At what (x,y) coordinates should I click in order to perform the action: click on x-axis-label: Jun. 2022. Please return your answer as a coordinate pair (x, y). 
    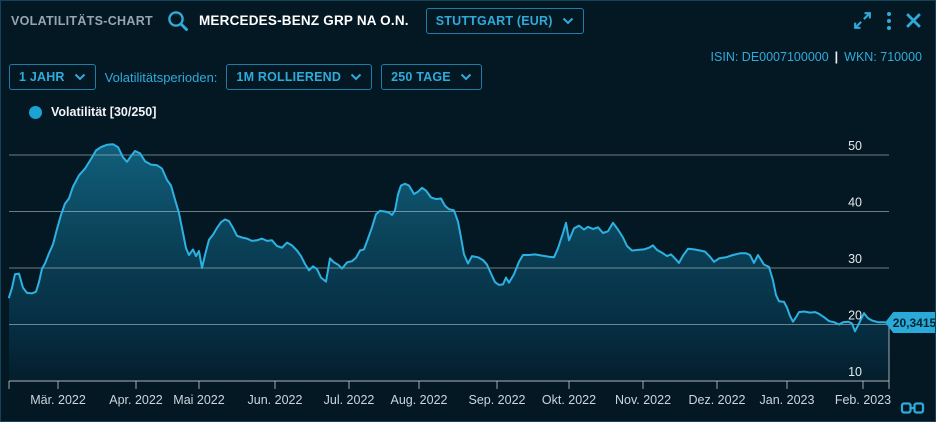
    Looking at the image, I should click on (275, 400).